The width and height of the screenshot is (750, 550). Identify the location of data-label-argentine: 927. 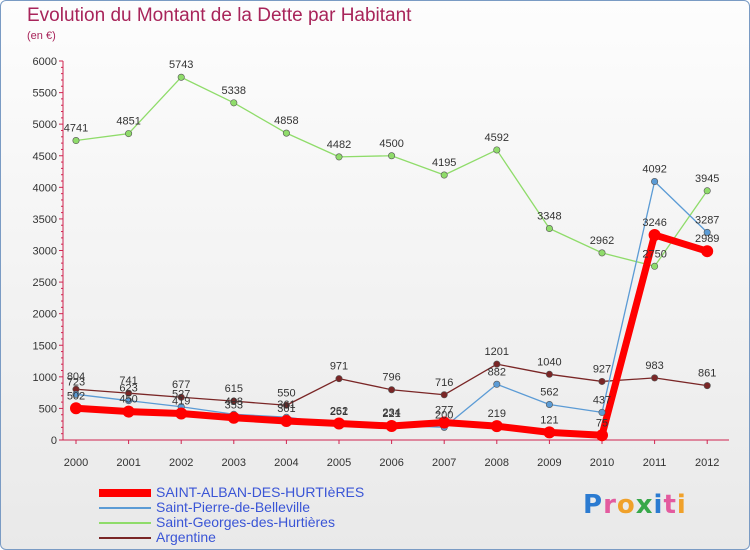
(602, 369).